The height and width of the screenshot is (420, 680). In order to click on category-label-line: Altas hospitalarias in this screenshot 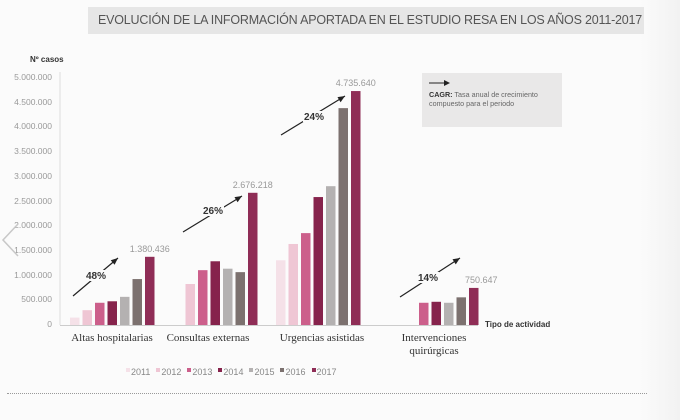, I will do `click(112, 338)`.